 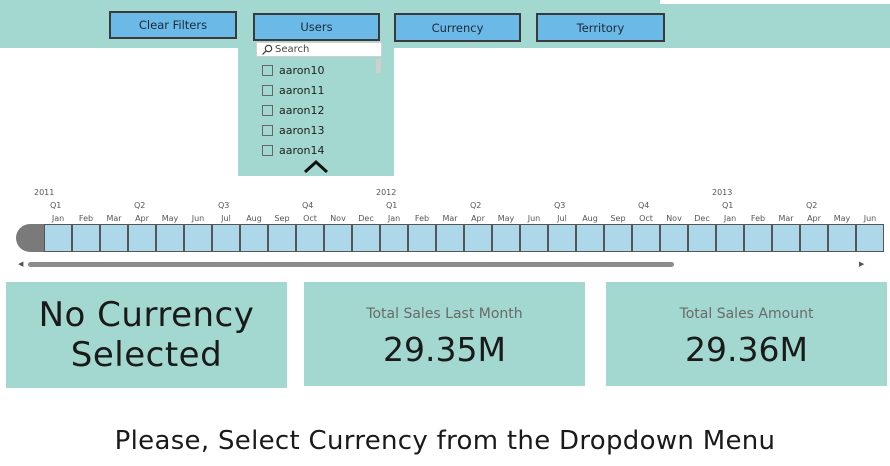 What do you see at coordinates (301, 70) in the screenshot?
I see `user-item-label: aaron10` at bounding box center [301, 70].